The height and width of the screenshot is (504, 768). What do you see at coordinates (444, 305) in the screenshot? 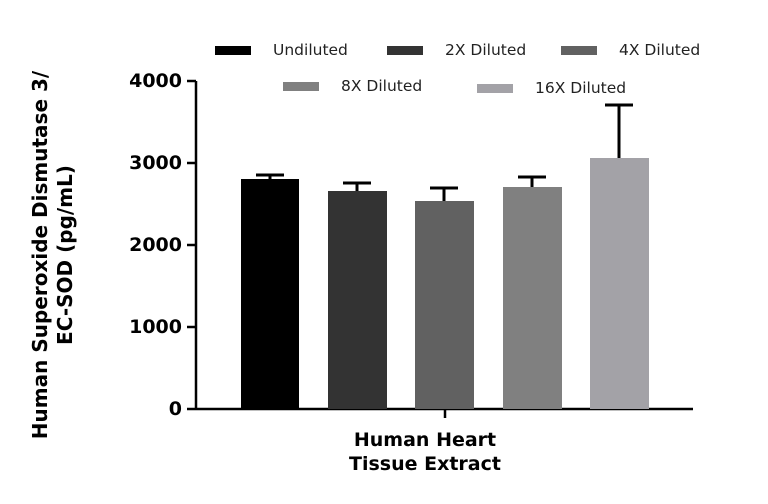
I see `bar-4x-diluted` at bounding box center [444, 305].